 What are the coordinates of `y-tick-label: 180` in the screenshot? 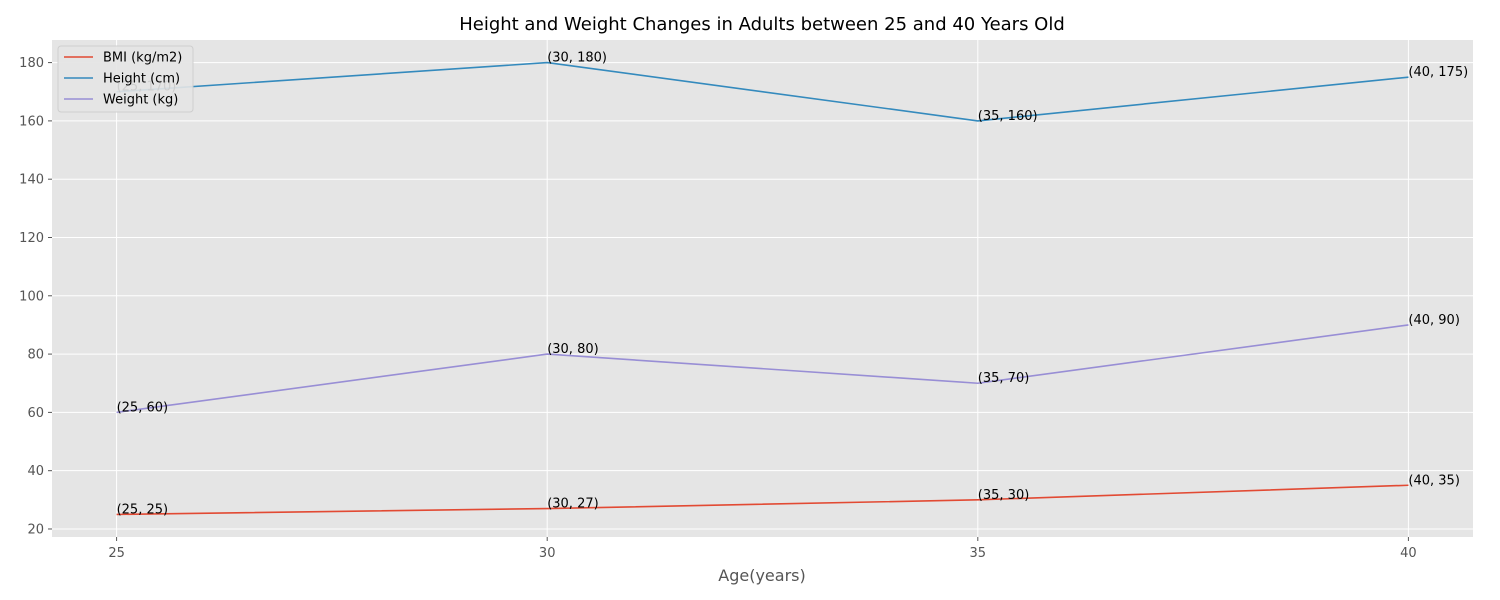 It's located at (31, 63).